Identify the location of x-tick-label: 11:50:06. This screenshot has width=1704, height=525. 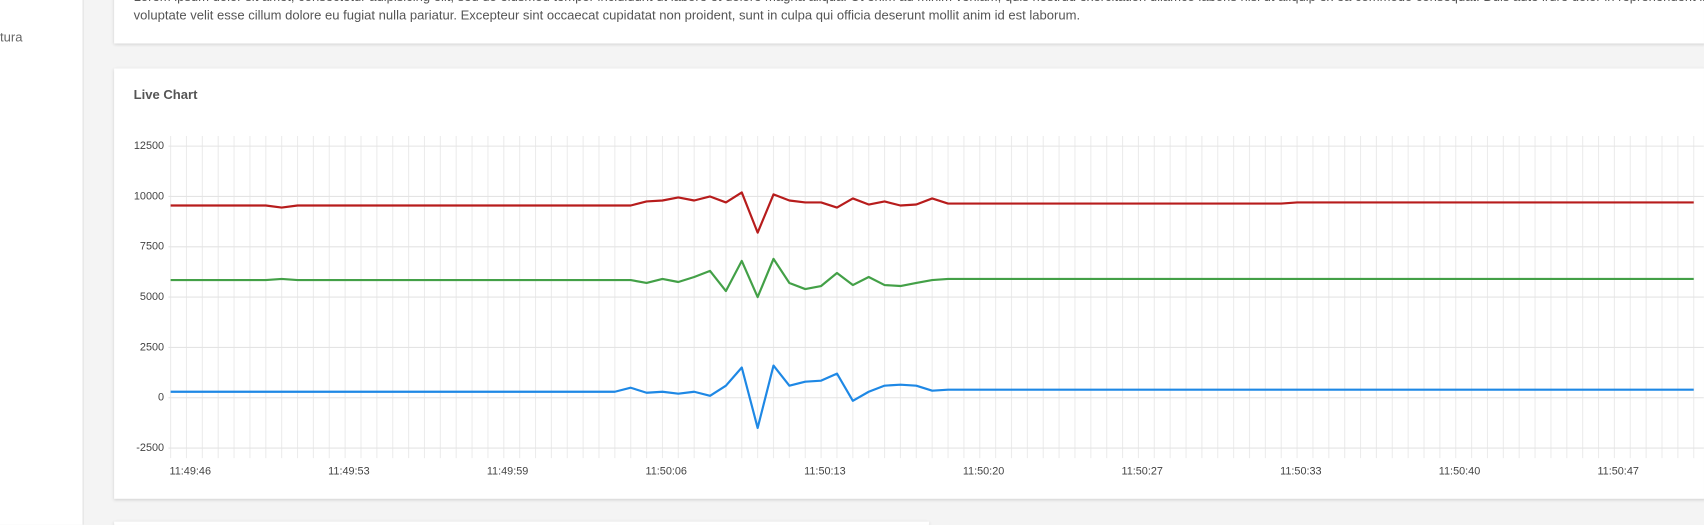
(665, 472).